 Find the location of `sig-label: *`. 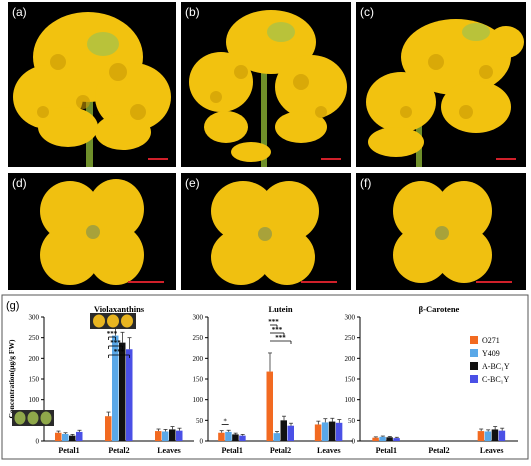

sig-label: * is located at coordinates (225, 421).